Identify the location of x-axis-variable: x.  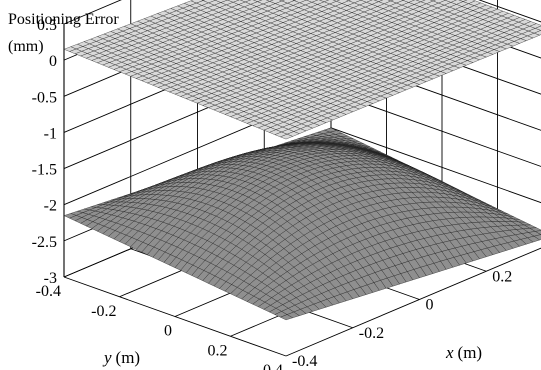
(449, 352).